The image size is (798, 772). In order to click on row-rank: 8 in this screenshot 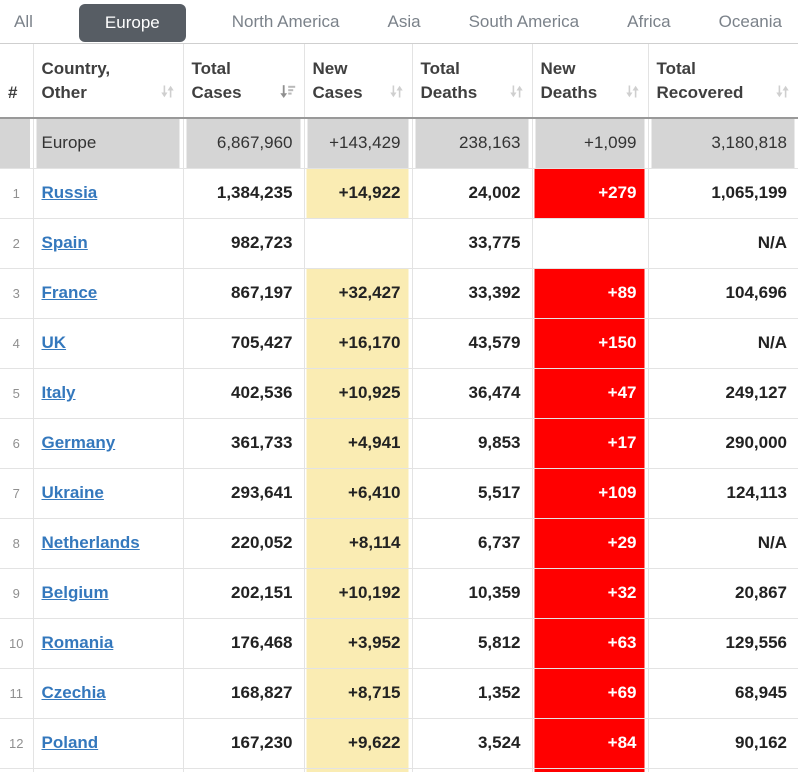, I will do `click(16, 543)`.